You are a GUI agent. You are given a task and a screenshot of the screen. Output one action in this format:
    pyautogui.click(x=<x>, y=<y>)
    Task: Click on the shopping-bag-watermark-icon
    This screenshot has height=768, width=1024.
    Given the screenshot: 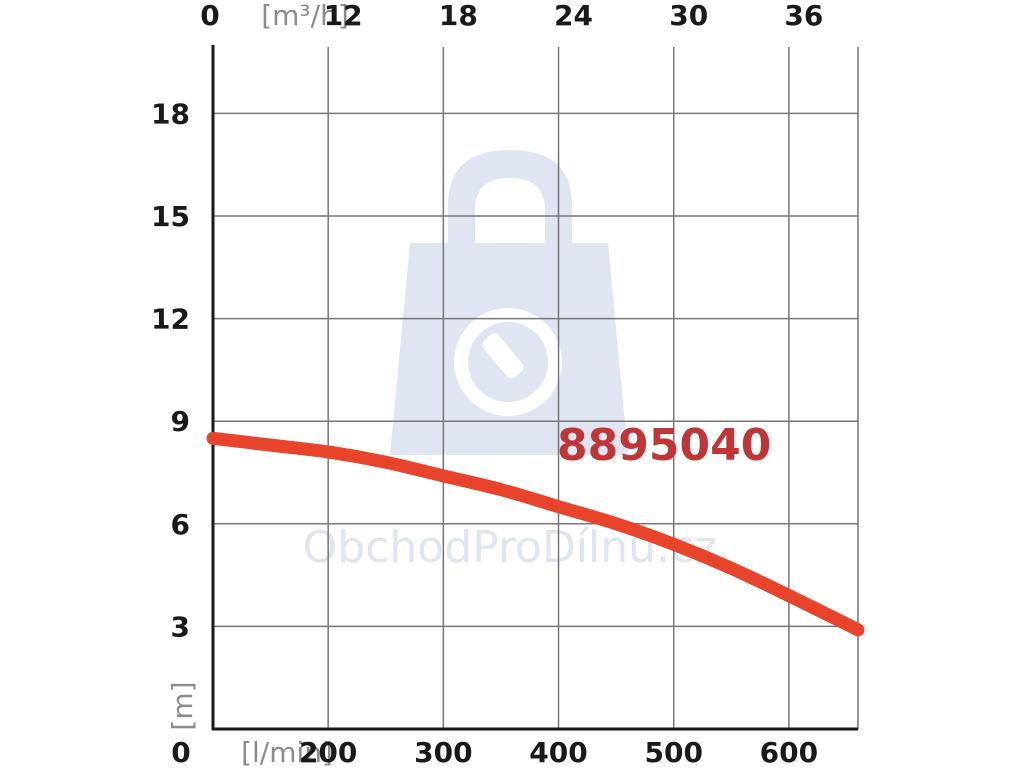 What is the action you would take?
    pyautogui.click(x=509, y=302)
    